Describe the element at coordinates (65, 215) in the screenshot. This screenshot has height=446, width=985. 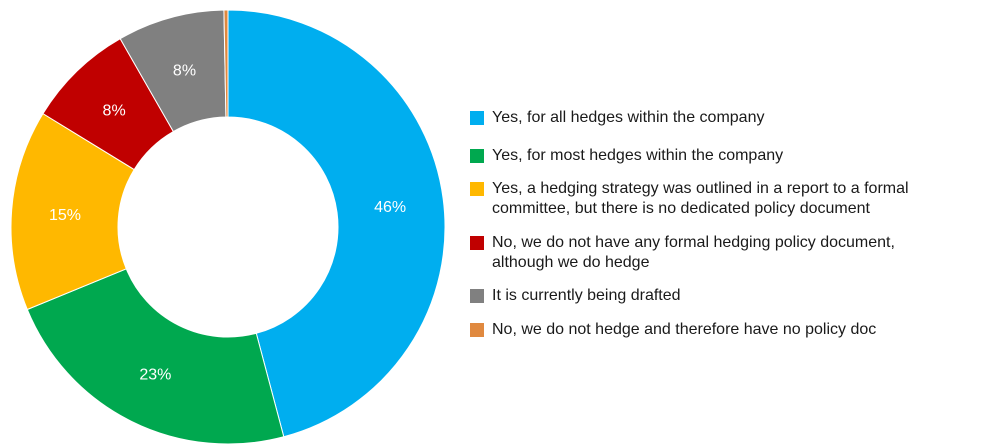
I see `data-label-strategy-report: 15%` at that location.